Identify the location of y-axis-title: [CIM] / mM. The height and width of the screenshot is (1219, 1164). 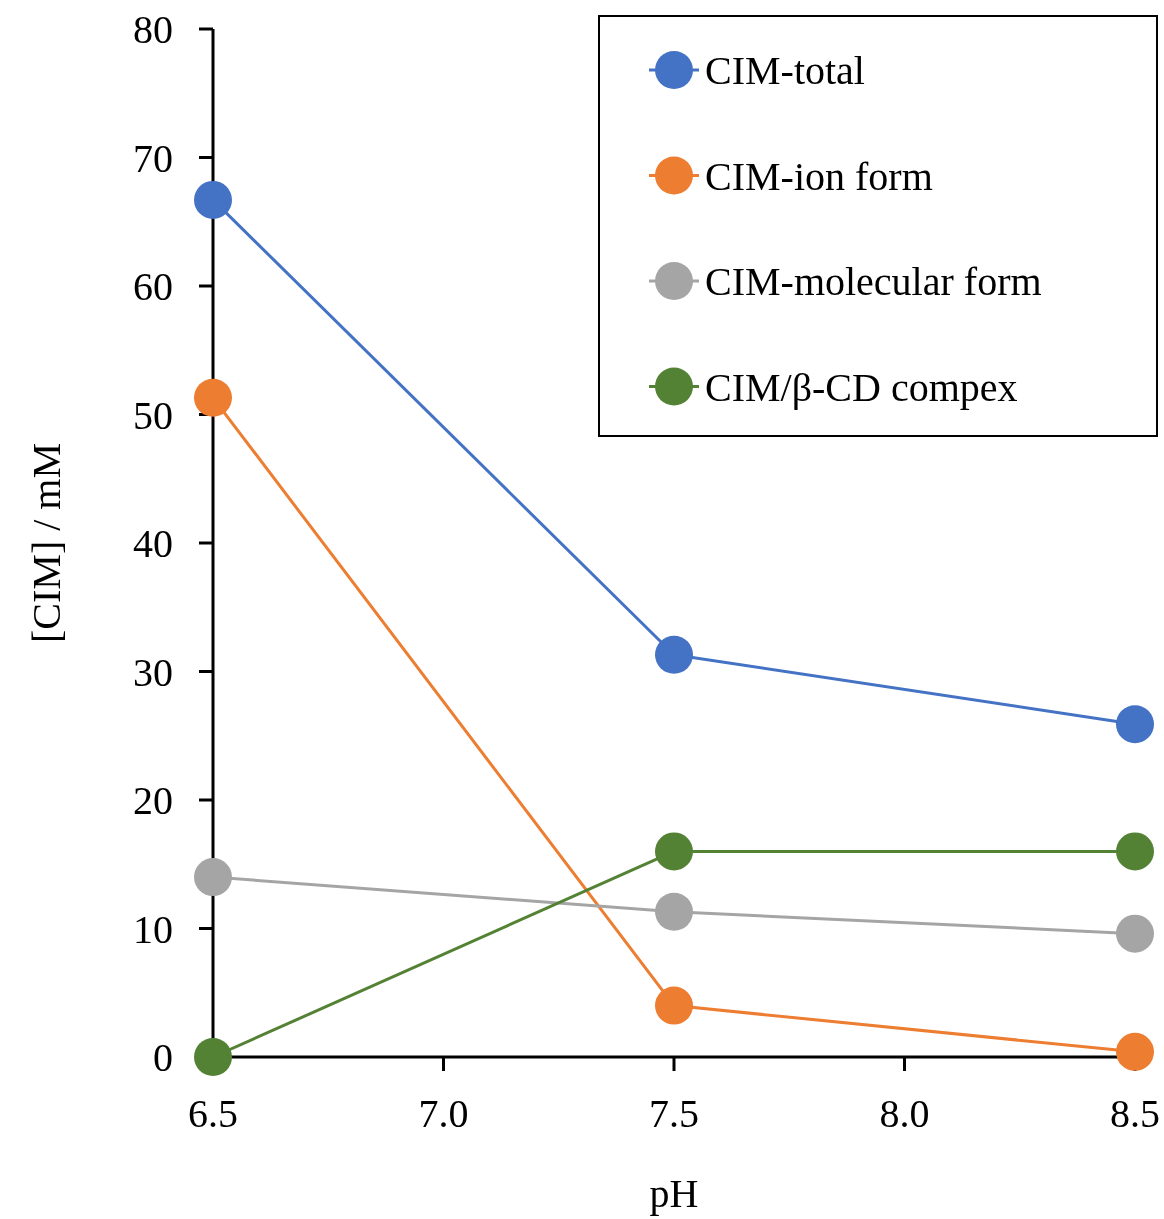
(46, 543).